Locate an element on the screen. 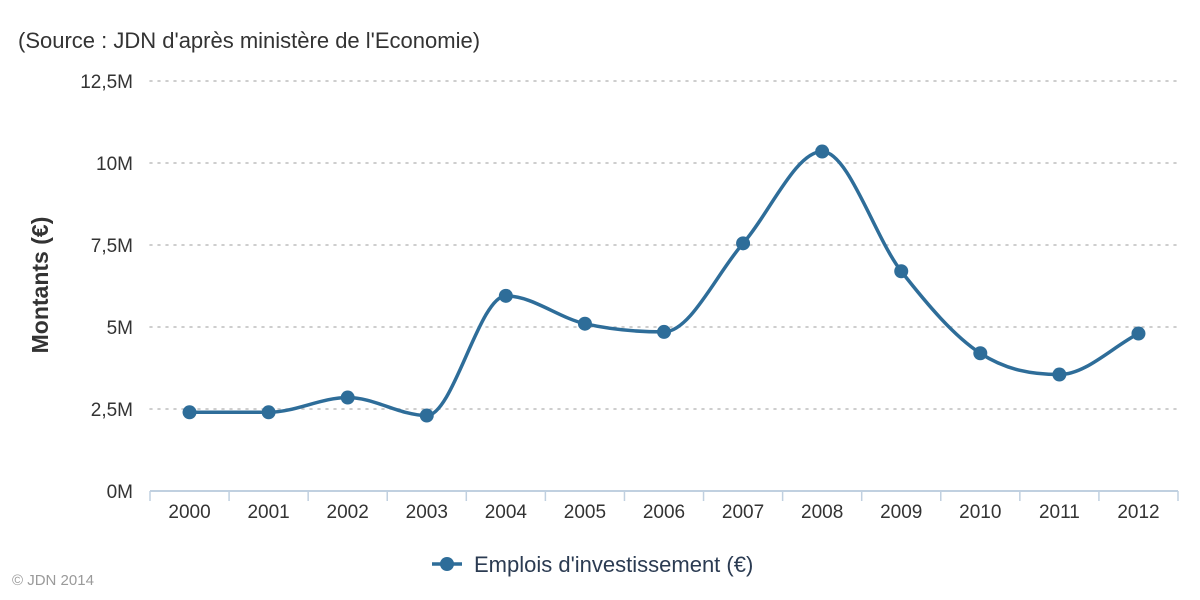 Image resolution: width=1200 pixels, height=600 pixels. x-tick-label: 2004 is located at coordinates (506, 512).